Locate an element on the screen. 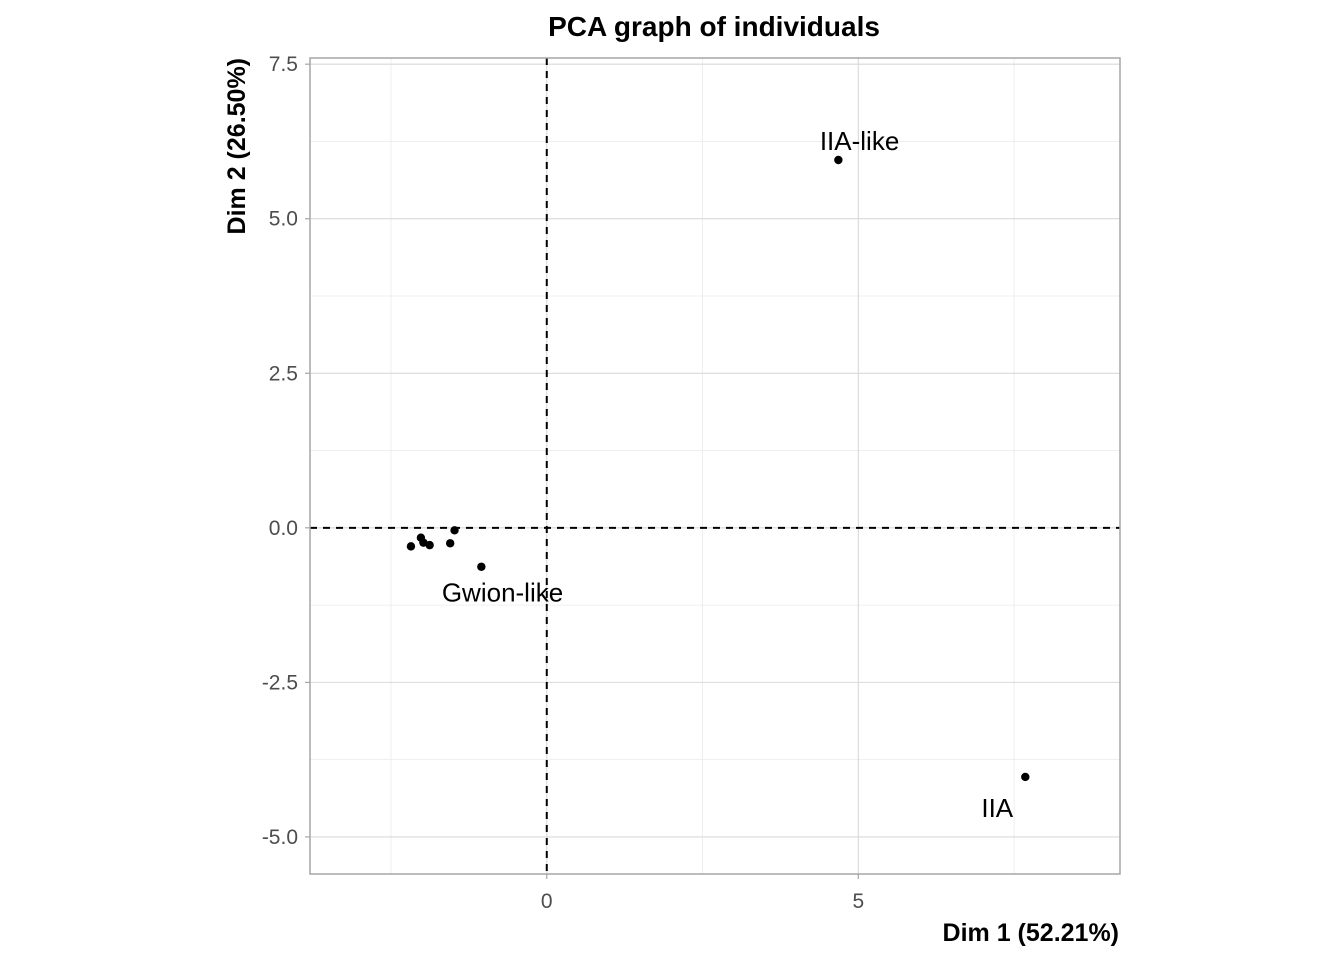  y-tick-label: -2.5 is located at coordinates (280, 682).